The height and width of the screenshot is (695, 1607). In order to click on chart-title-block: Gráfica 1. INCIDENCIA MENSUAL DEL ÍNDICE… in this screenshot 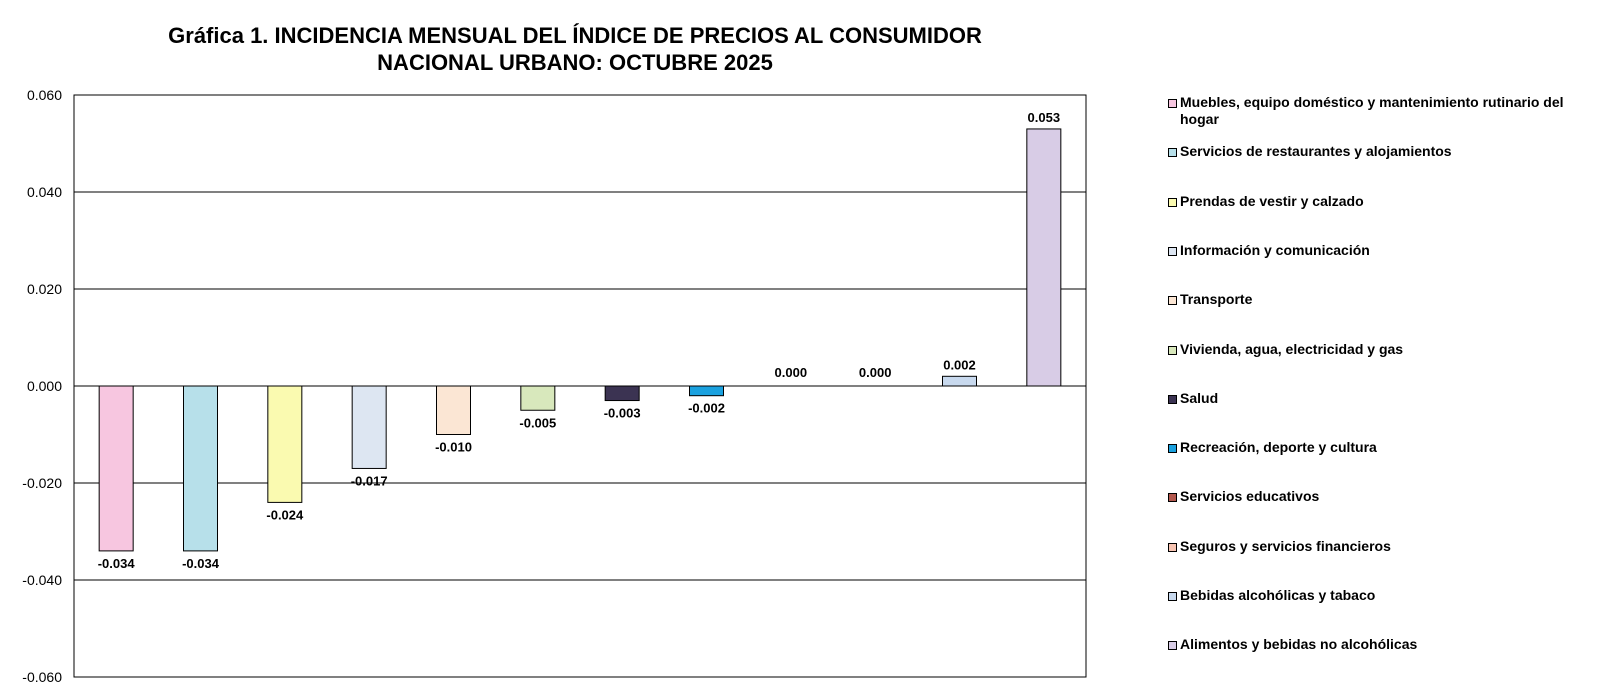, I will do `click(575, 49)`.